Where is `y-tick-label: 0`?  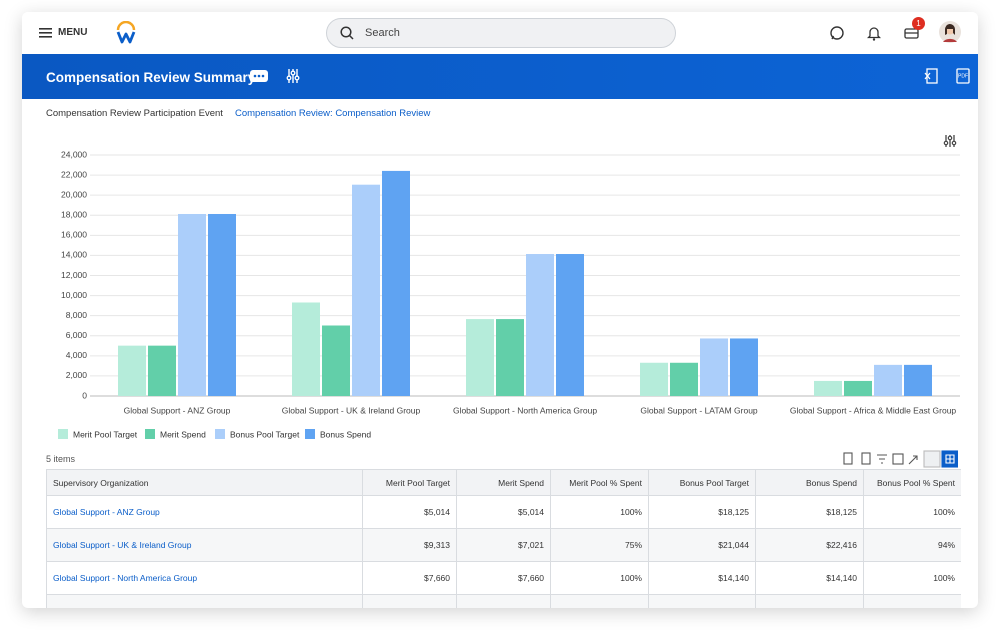
y-tick-label: 0 is located at coordinates (84, 395).